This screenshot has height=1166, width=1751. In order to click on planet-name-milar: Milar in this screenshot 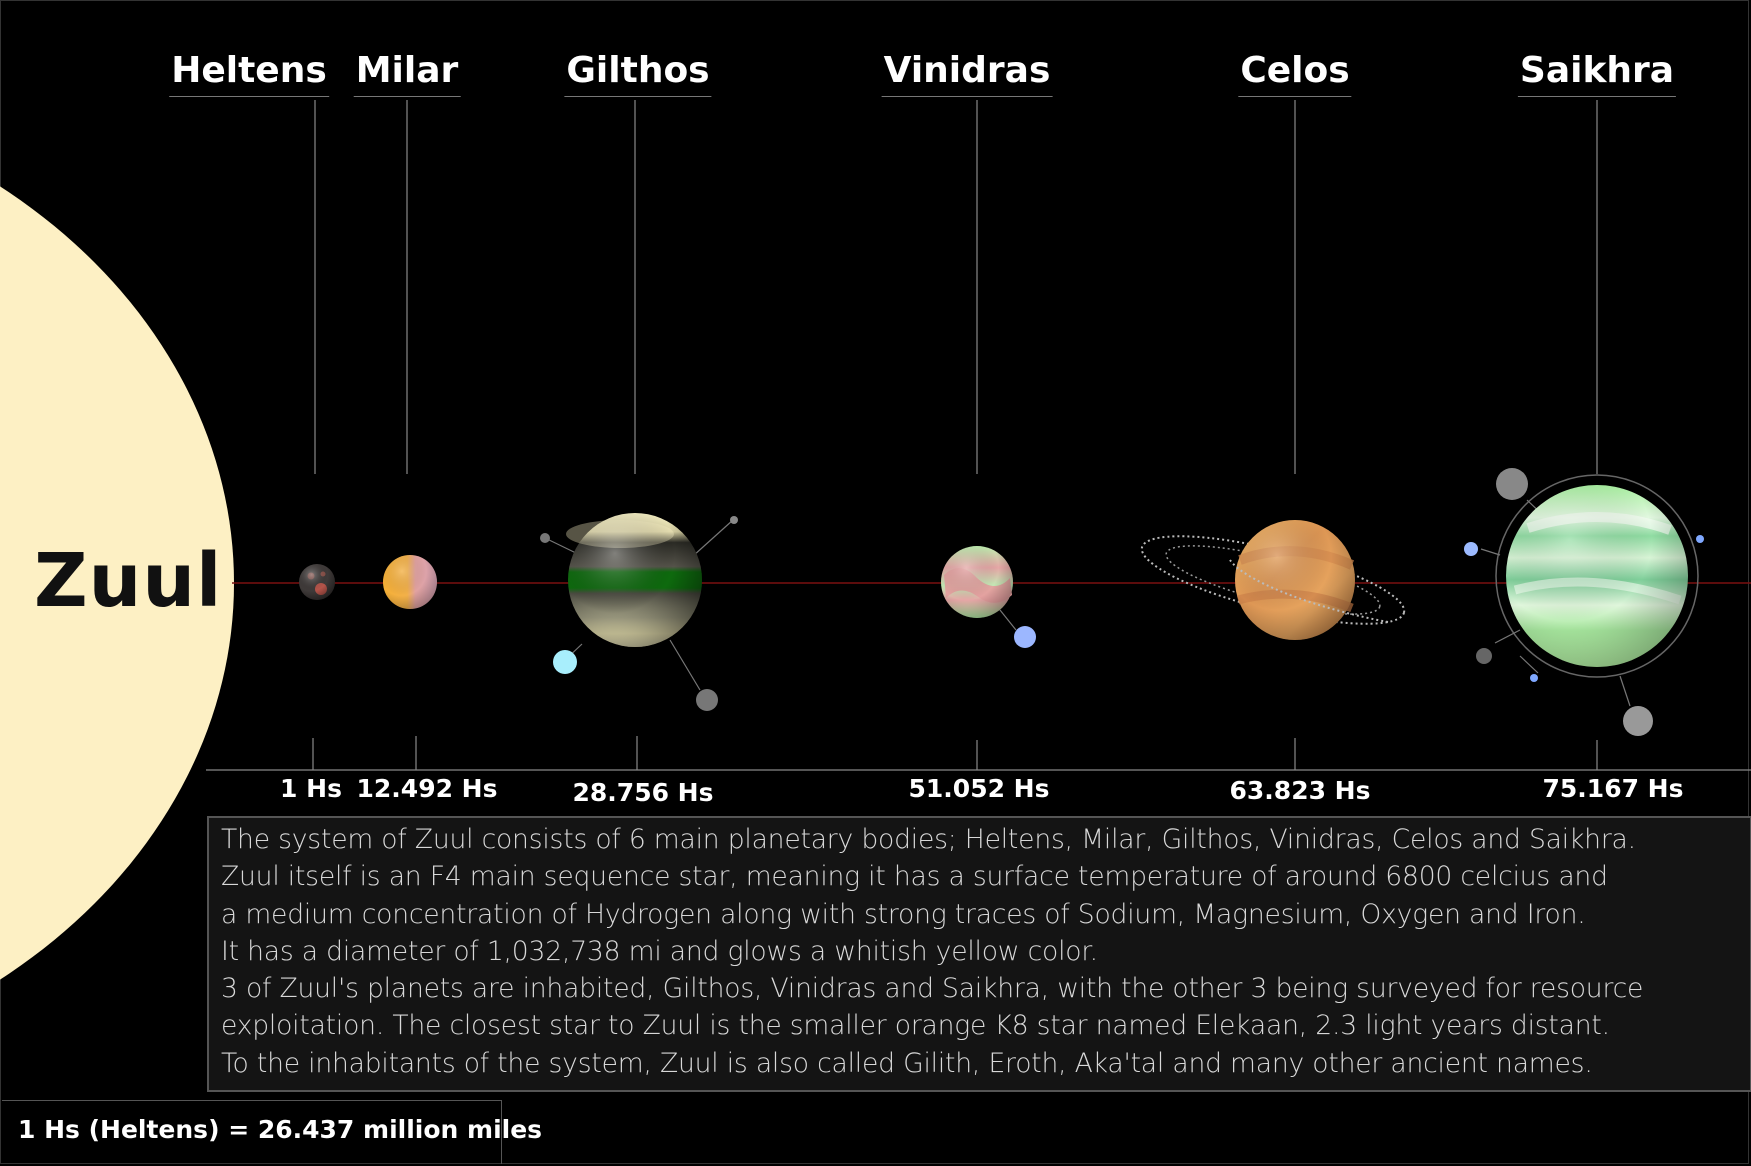, I will do `click(406, 73)`.